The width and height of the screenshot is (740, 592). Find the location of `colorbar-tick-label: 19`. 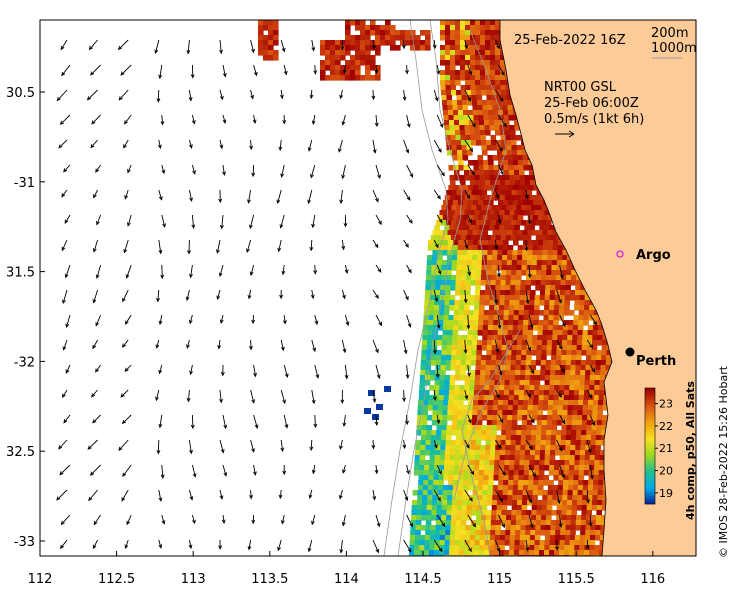

colorbar-tick-label: 19 is located at coordinates (666, 493).